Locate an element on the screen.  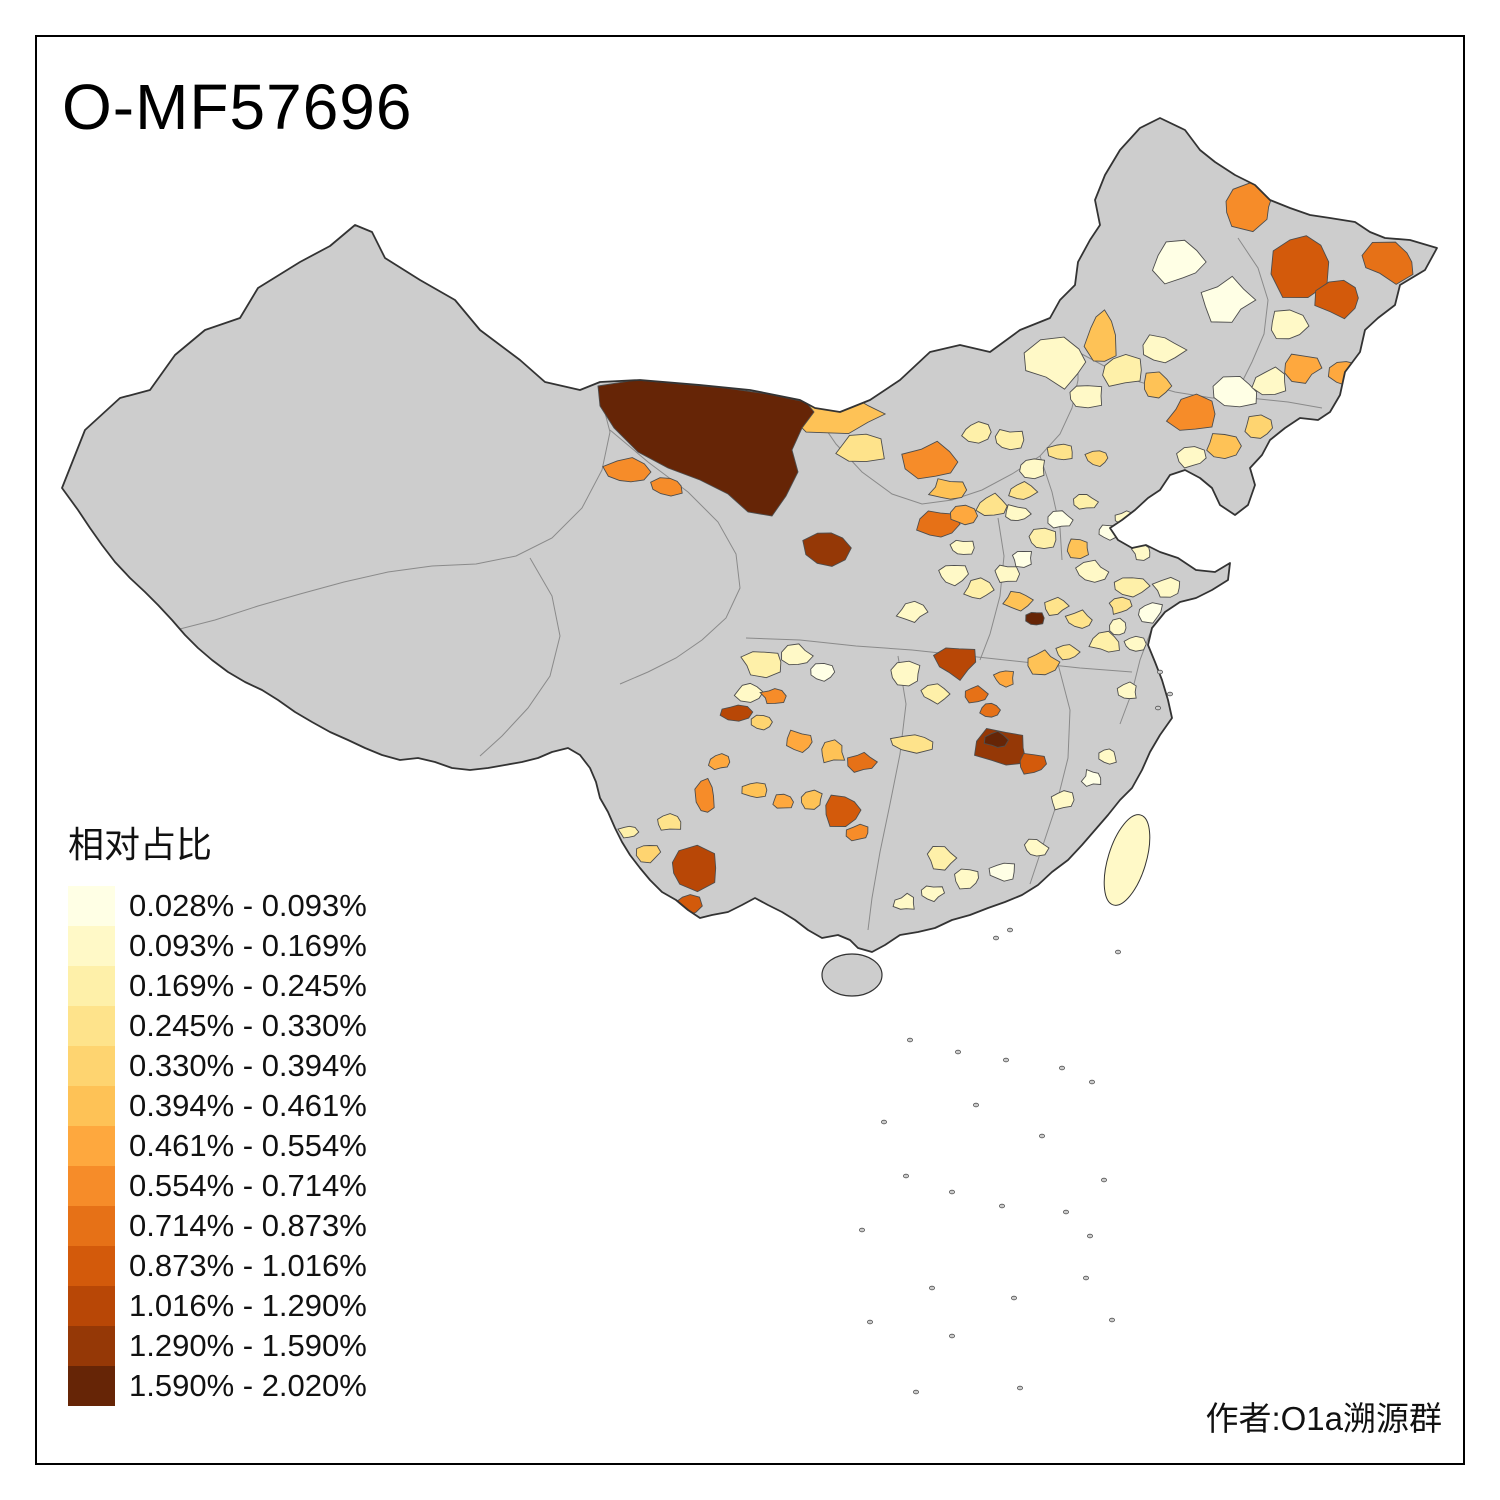
legend-row: 0.028% - 0.093% is located at coordinates (217, 906).